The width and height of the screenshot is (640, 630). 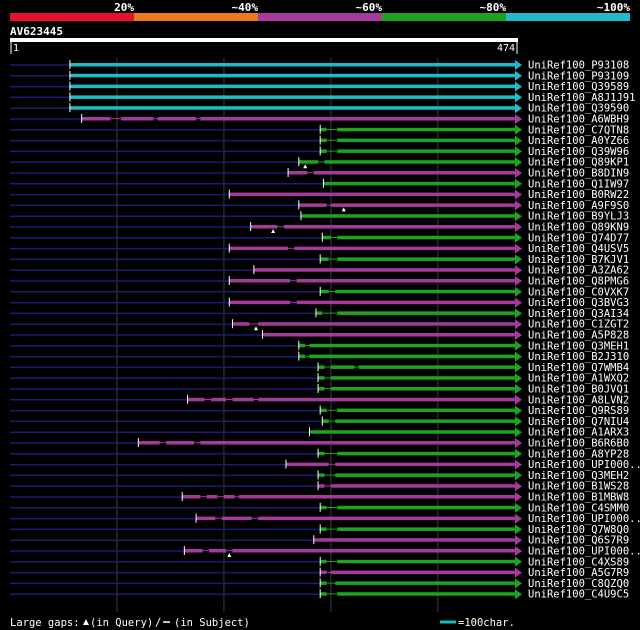 I want to click on hit-label: UniRef100_C4XS89, so click(x=578, y=562).